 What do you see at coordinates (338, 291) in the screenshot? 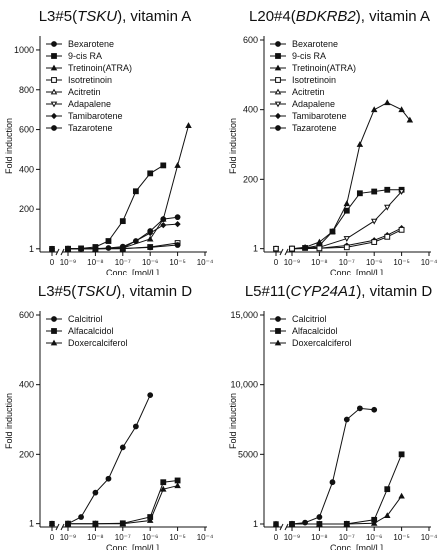
I see `chart-title: L5#11(CYP24A1), vitamin D` at bounding box center [338, 291].